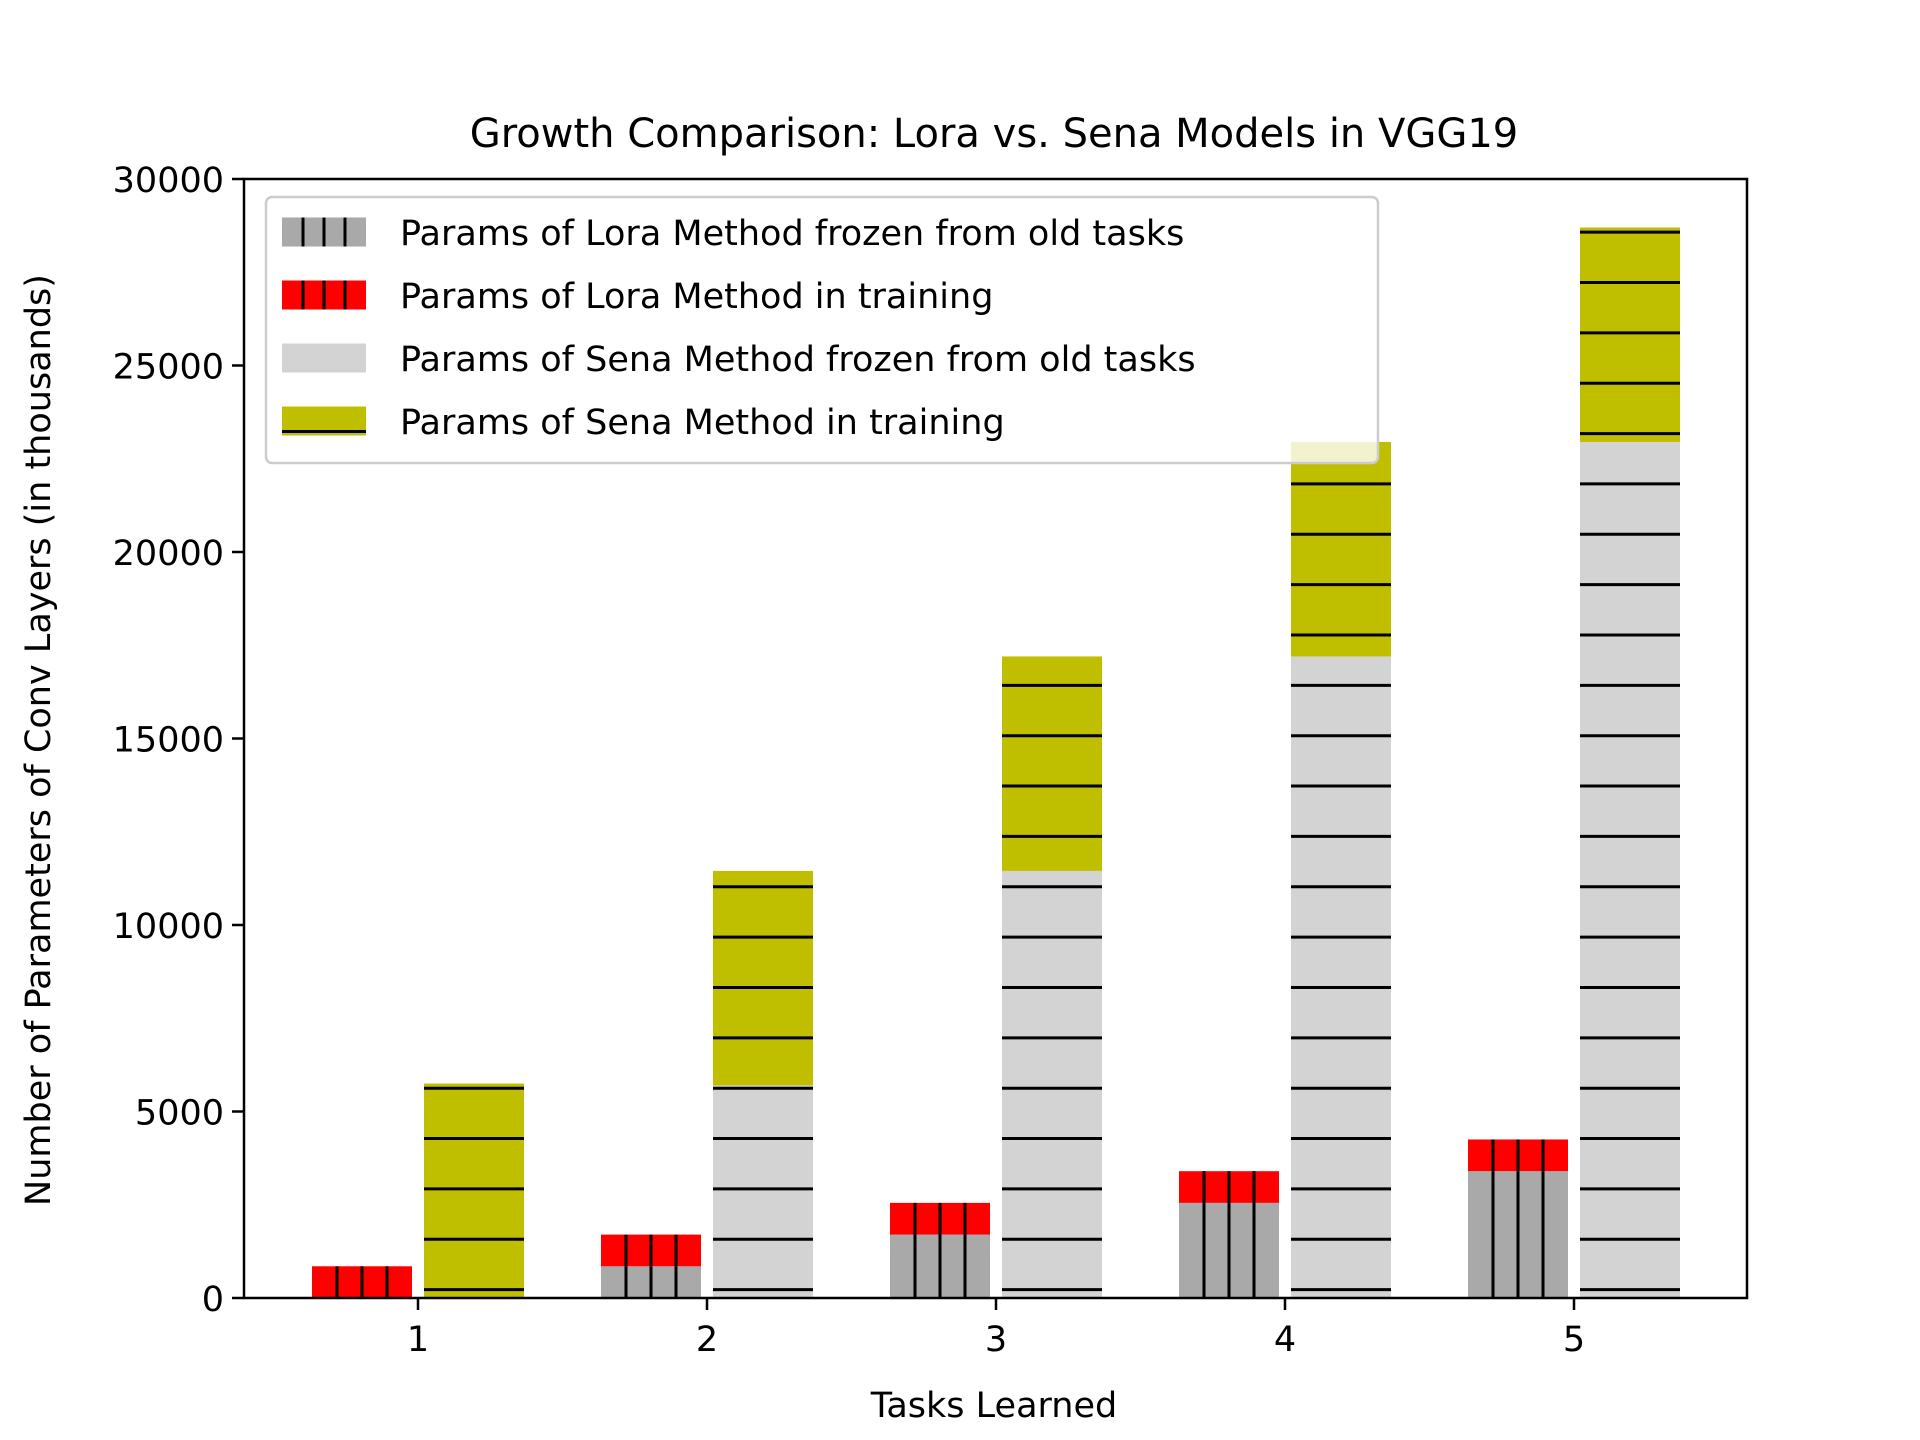 The height and width of the screenshot is (1440, 1920). Describe the element at coordinates (702, 423) in the screenshot. I see `legend-label: Params of Sena Method in training` at that location.